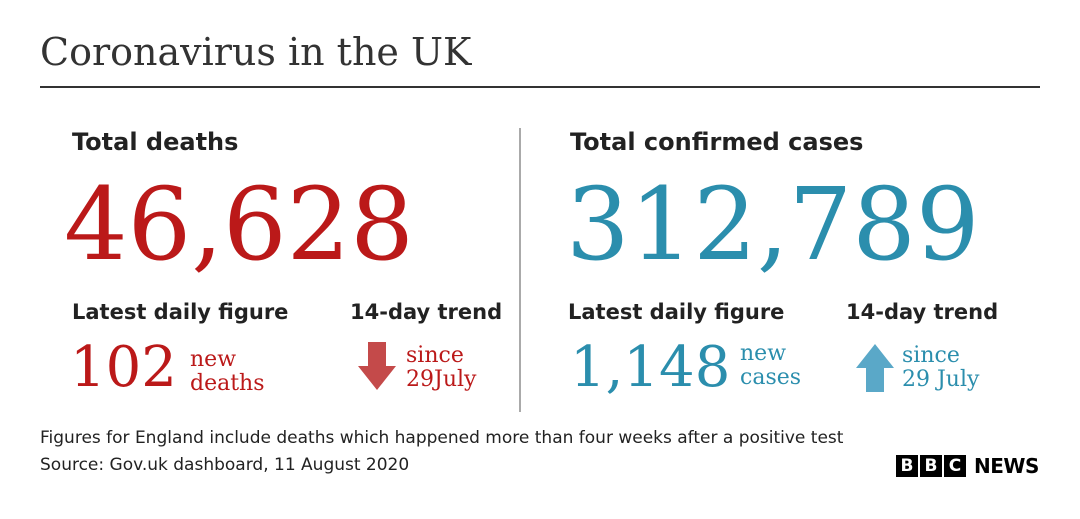  Describe the element at coordinates (875, 368) in the screenshot. I see `arrow-up-icon` at that location.